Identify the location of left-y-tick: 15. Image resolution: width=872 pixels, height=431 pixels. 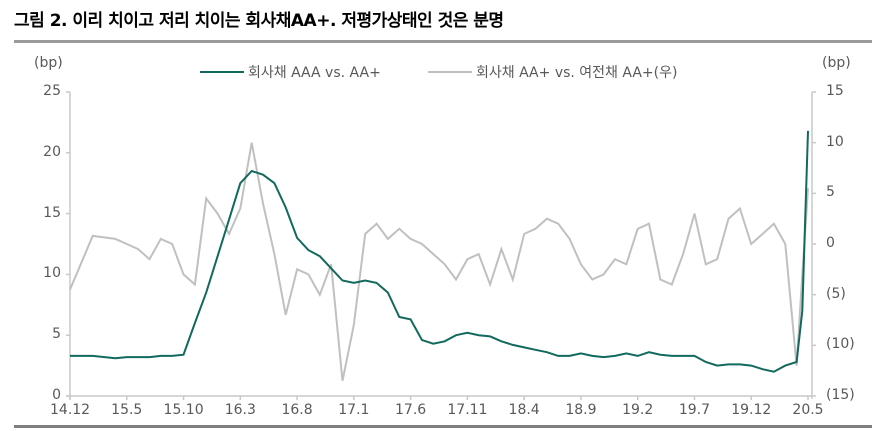
(52, 212).